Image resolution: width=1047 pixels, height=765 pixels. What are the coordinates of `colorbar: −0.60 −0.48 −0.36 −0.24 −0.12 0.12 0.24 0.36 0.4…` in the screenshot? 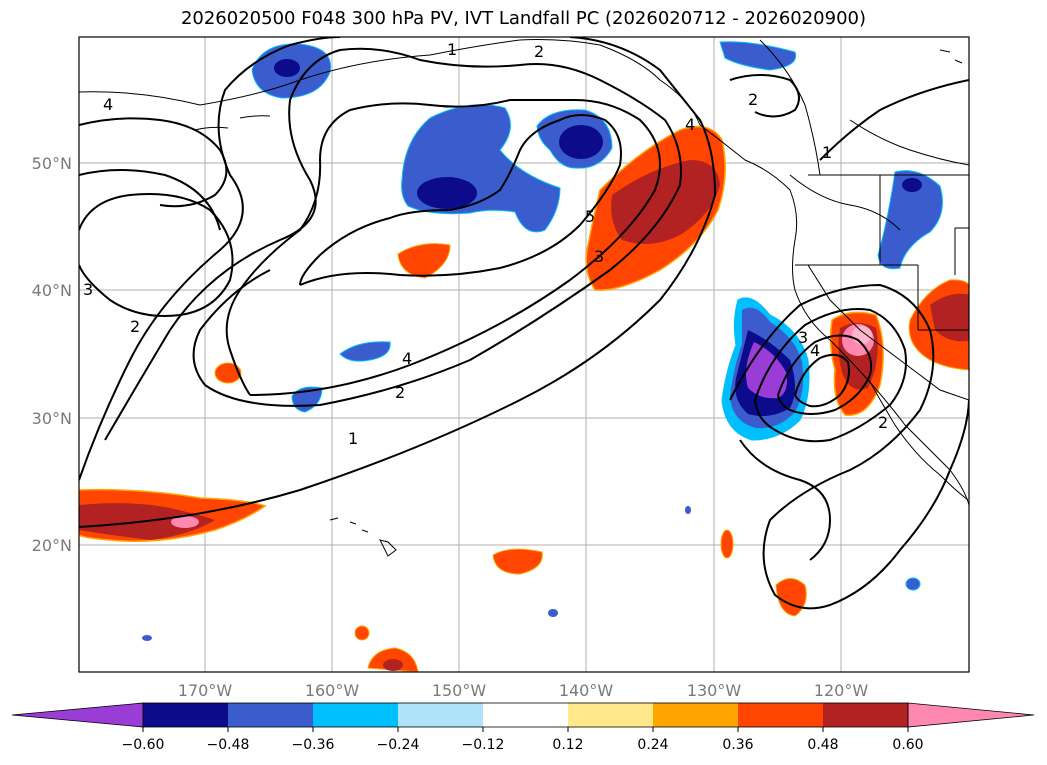 It's located at (523, 727).